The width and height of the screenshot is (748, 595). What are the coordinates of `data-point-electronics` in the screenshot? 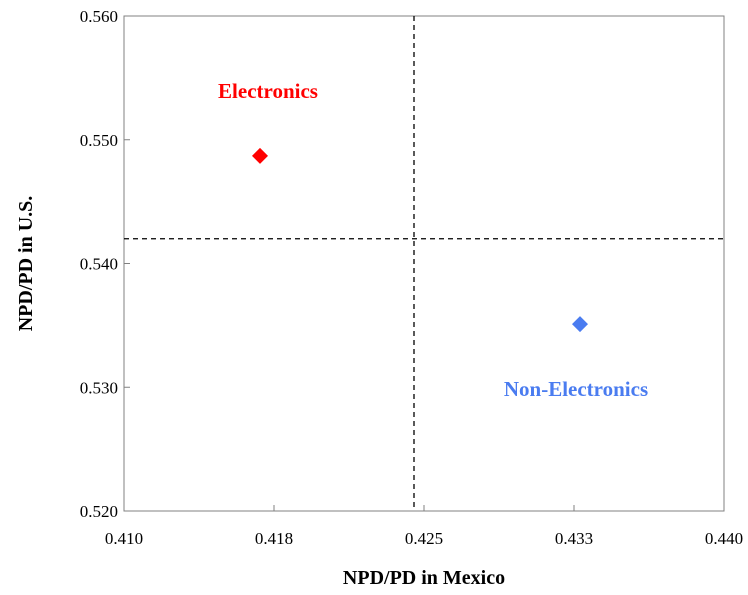 It's located at (260, 155).